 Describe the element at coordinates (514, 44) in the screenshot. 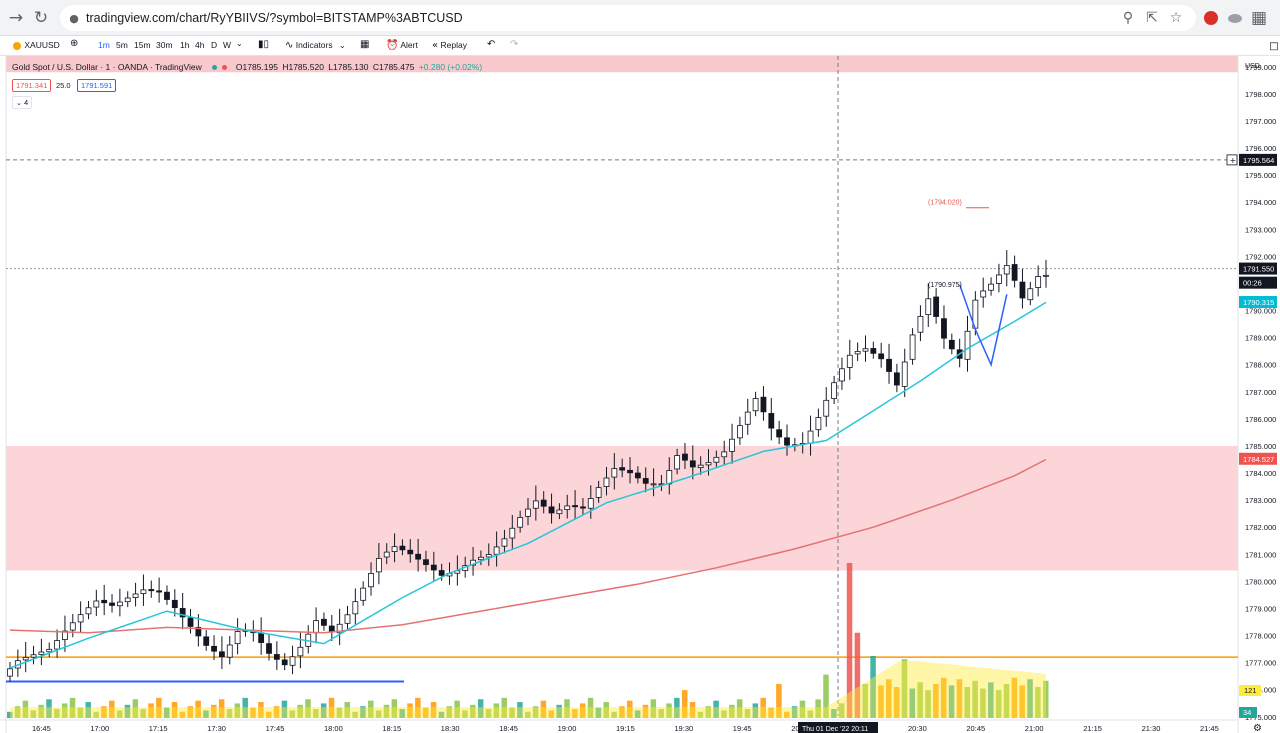

I see `redo-icon: ↷` at that location.